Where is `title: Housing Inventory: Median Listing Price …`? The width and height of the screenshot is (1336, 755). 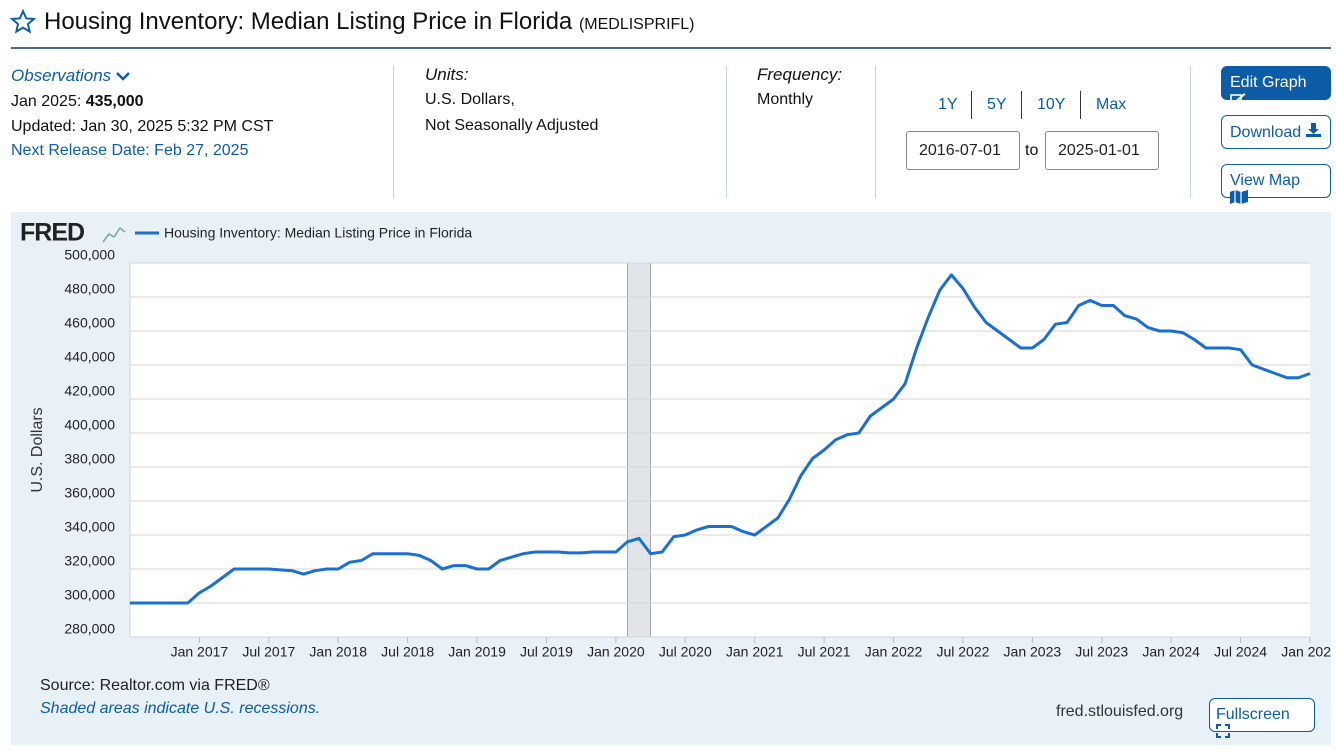 title: Housing Inventory: Median Listing Price … is located at coordinates (369, 22).